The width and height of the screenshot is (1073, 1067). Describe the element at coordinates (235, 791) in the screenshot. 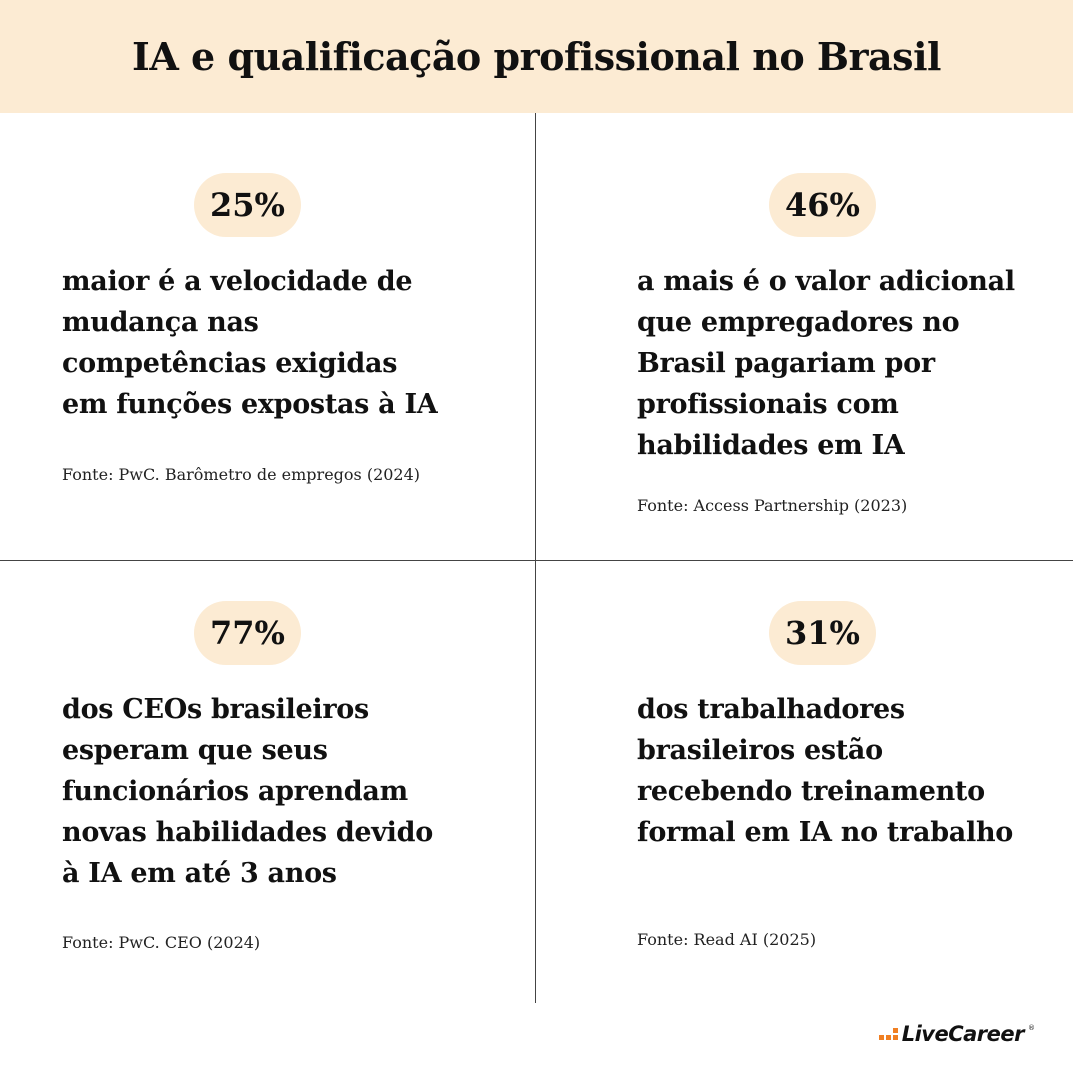

I see `description-line: funcionários aprendam` at that location.